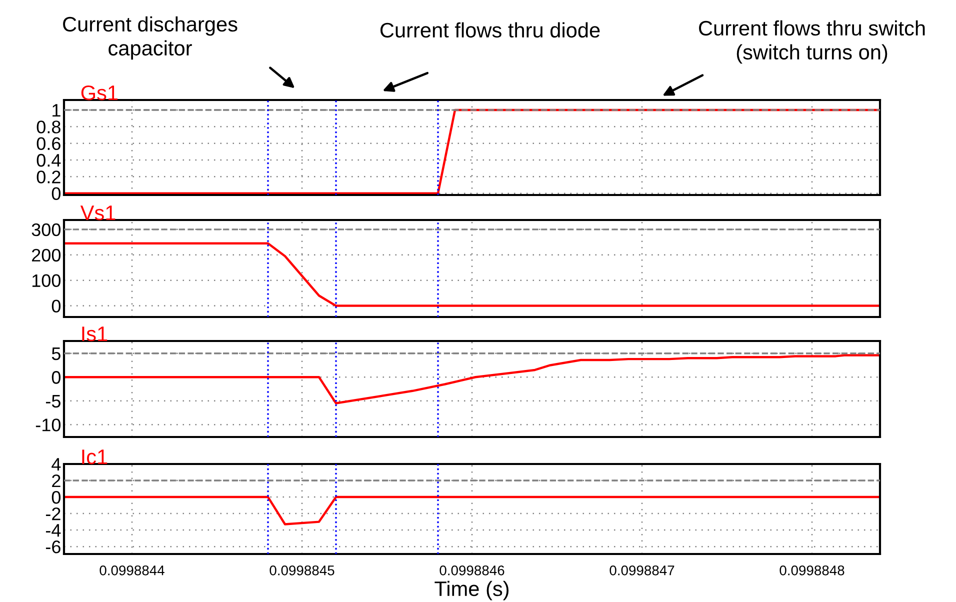 Image resolution: width=956 pixels, height=602 pixels. Describe the element at coordinates (48, 143) in the screenshot. I see `y-tick-label: 0.6` at that location.